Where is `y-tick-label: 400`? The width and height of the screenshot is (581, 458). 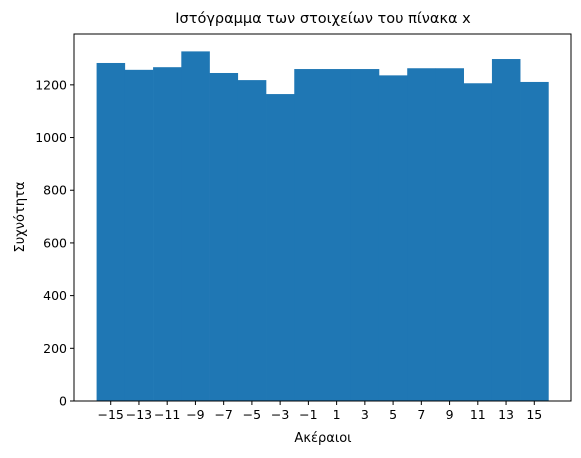 y-tick-label: 400 is located at coordinates (55, 295).